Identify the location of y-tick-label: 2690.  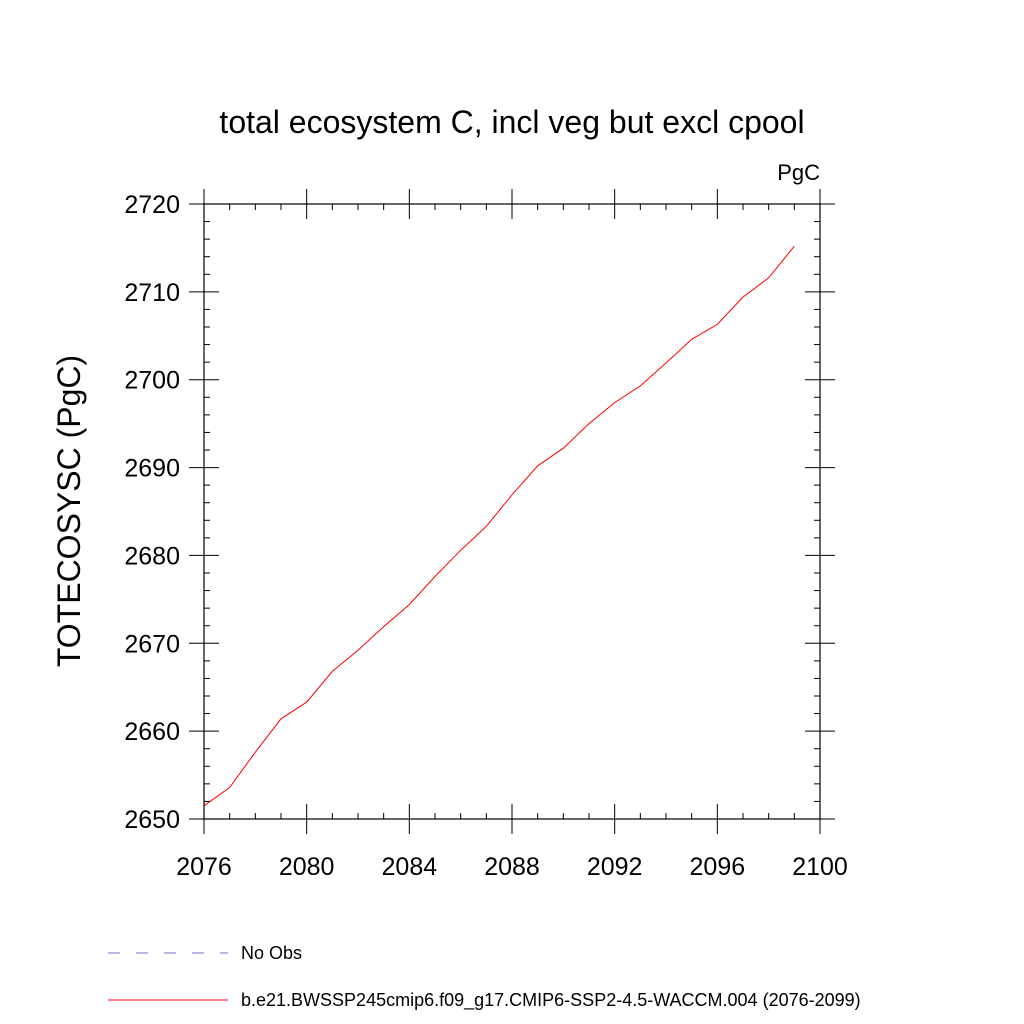
(152, 469).